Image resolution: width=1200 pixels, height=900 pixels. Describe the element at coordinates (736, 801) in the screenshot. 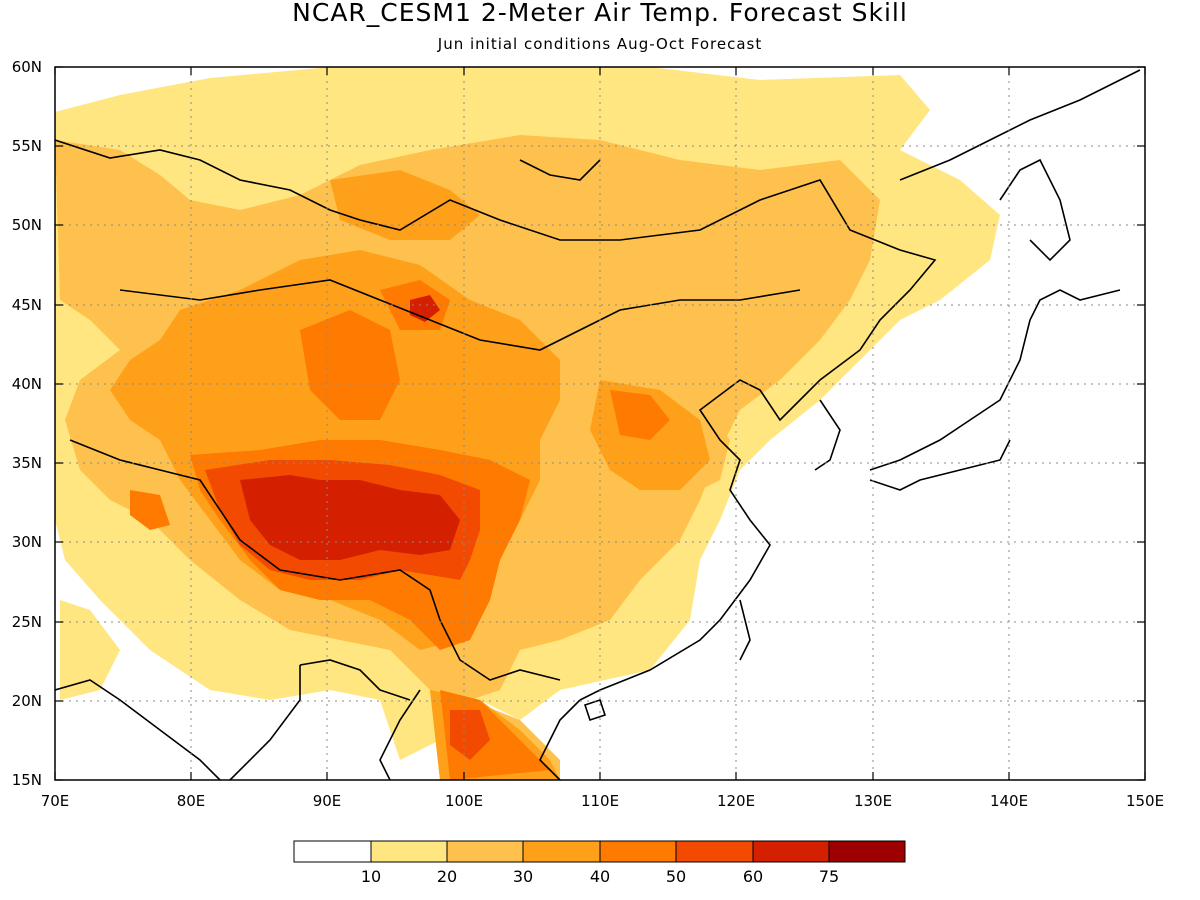

I see `lon-tick-label: 120E` at that location.